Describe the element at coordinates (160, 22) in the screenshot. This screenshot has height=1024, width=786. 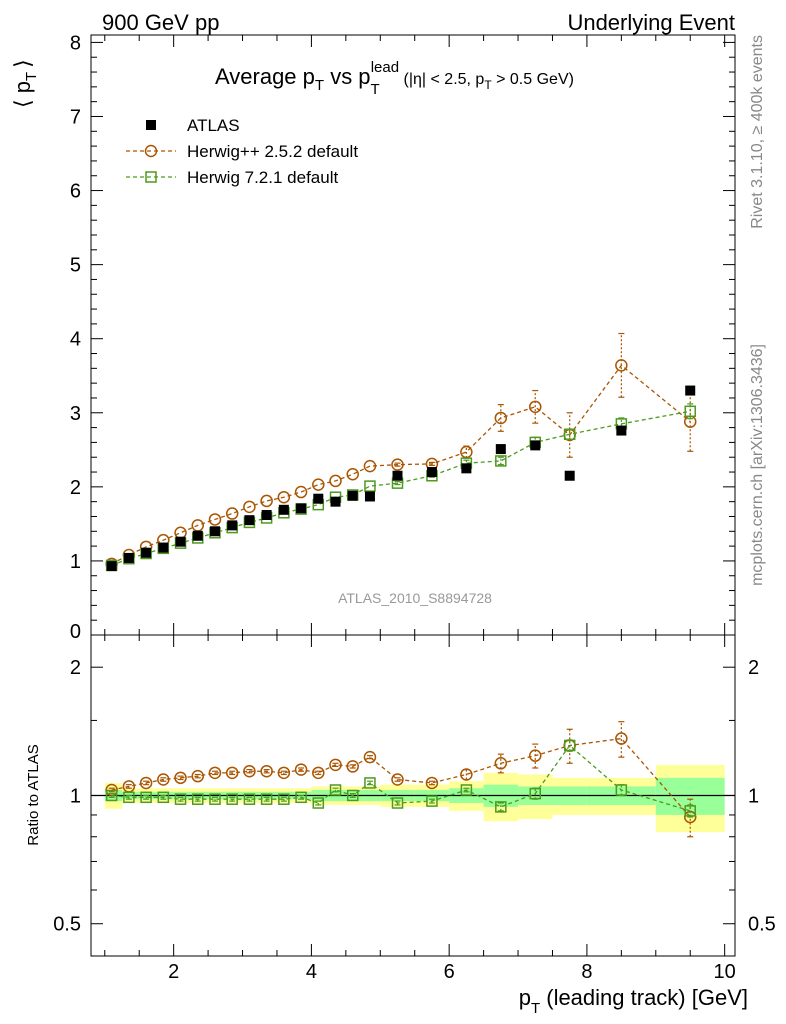
I see `header-left-label: 900 GeV pp` at that location.